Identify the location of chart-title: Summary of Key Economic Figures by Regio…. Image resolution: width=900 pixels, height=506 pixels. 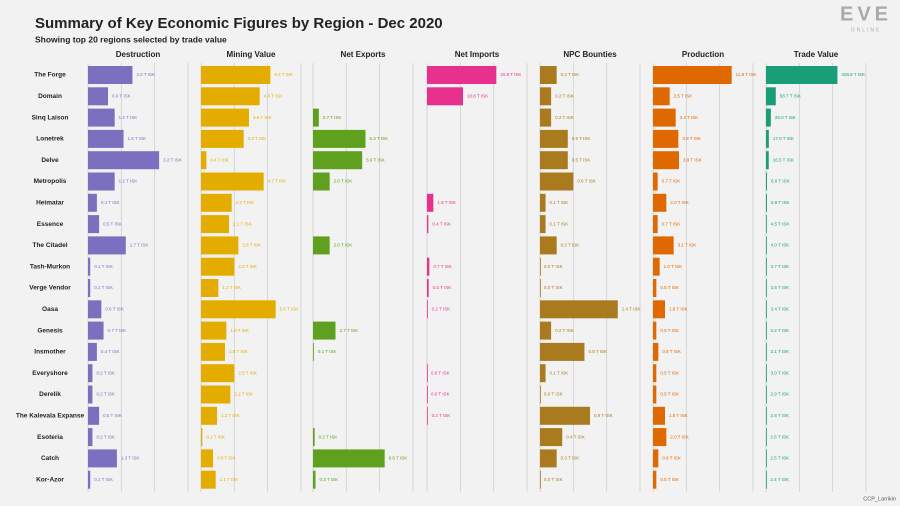
(239, 23).